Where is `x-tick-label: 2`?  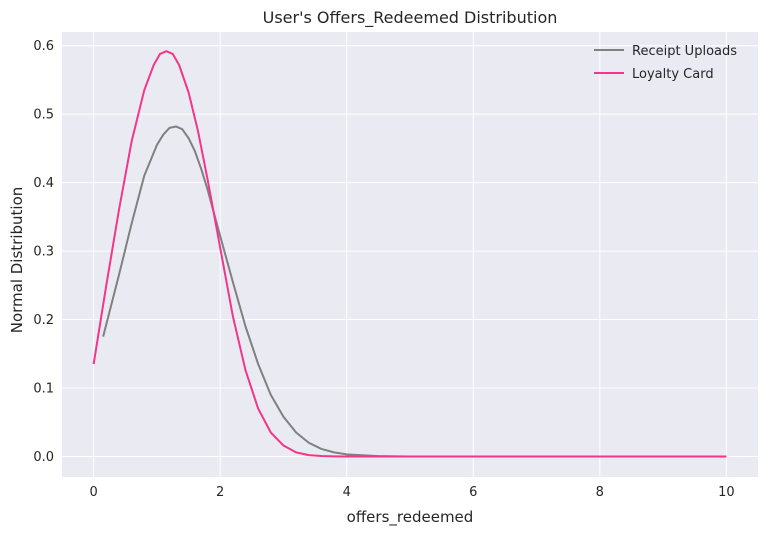
x-tick-label: 2 is located at coordinates (220, 492).